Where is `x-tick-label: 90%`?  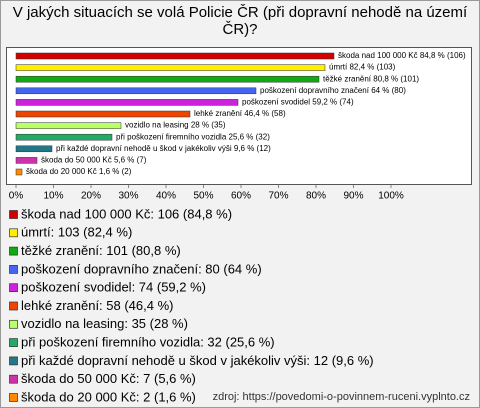
x-tick-label: 90% is located at coordinates (353, 196).